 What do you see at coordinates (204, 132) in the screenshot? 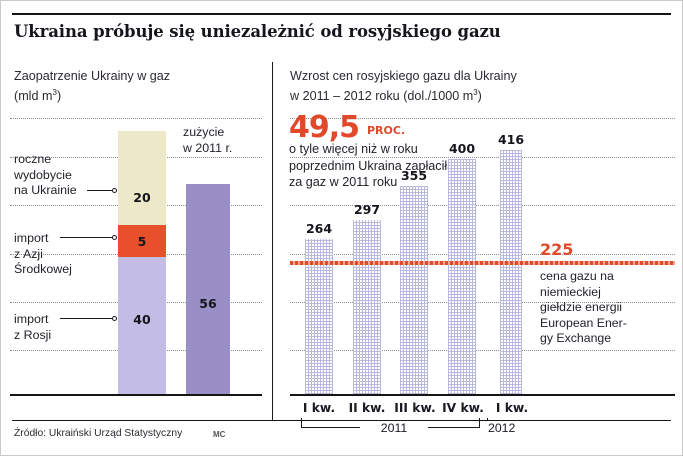
I see `consumption-label-line1: zużycie` at bounding box center [204, 132].